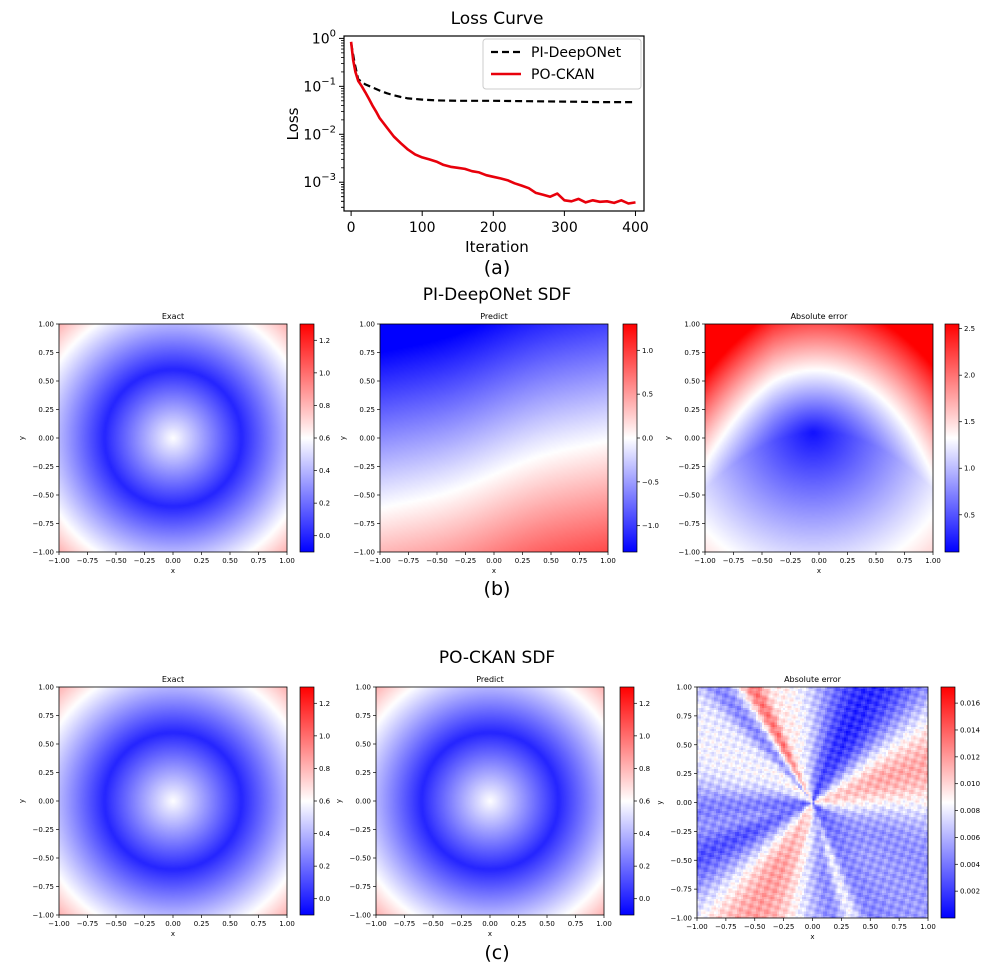 This screenshot has height=975, width=997. Describe the element at coordinates (497, 589) in the screenshot. I see `panel-label-b: (b)` at that location.